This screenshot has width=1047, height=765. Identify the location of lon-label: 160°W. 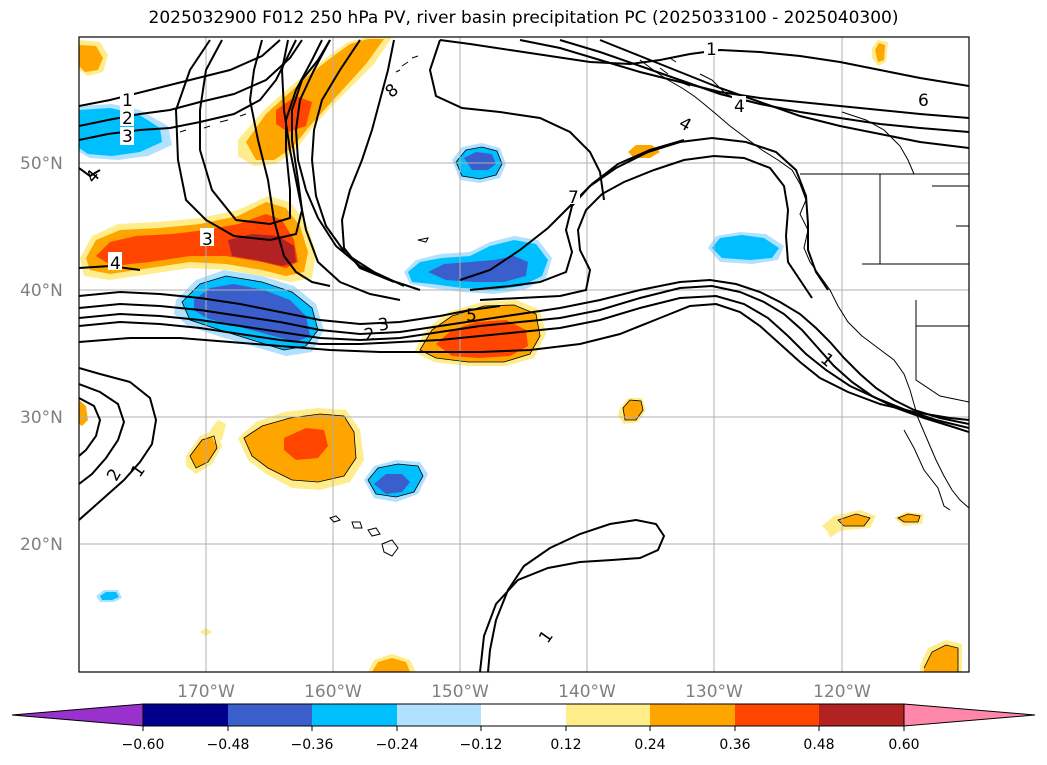
(333, 692).